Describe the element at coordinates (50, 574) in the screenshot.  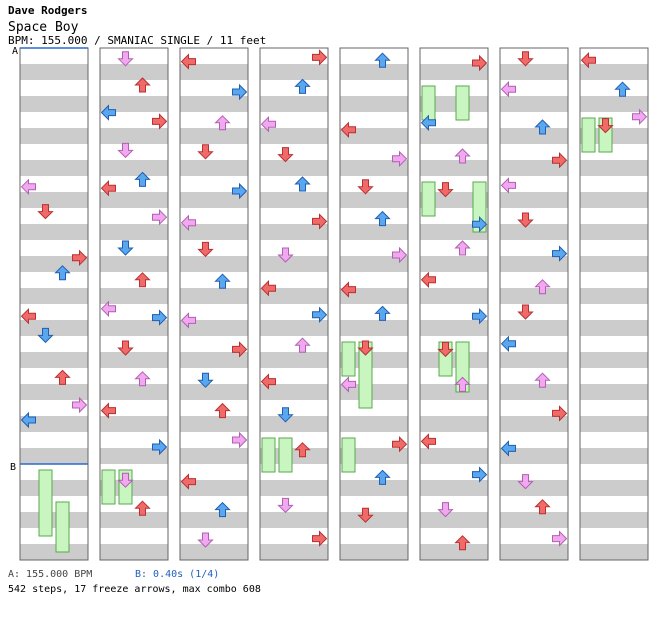
I see `bpm-note: A: 155.000 BPM` at that location.